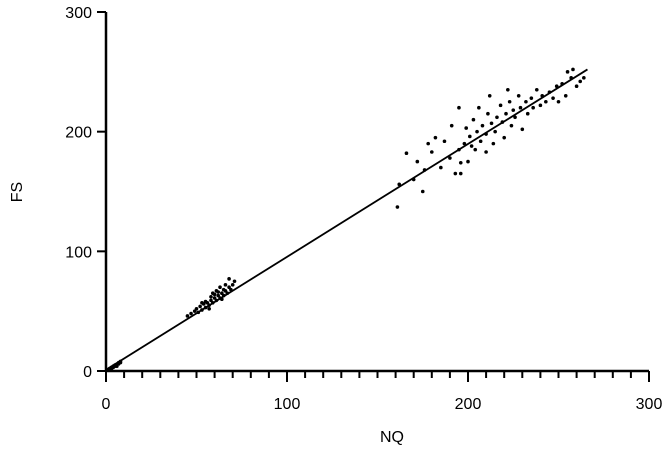 The width and height of the screenshot is (667, 453). Describe the element at coordinates (17, 192) in the screenshot. I see `y-axis-label: FS` at that location.